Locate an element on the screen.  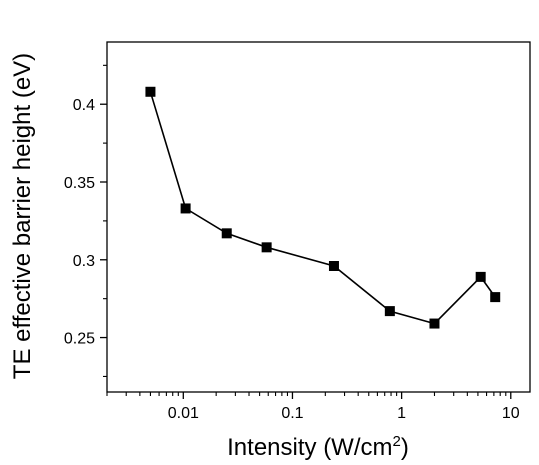
x-tick-label: 1 is located at coordinates (401, 413).